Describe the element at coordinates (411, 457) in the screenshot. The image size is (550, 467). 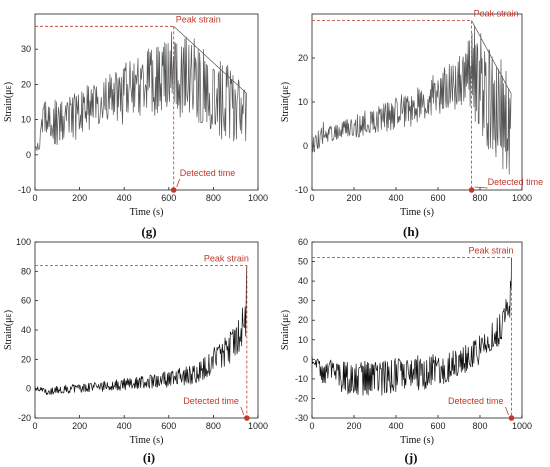
I see `panel-caption-j: (j)` at that location.